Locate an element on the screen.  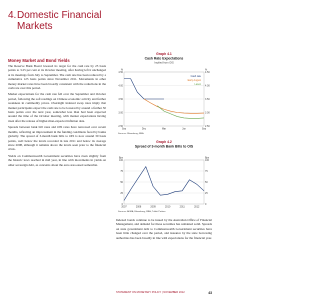
graph-source: Sources: Bloomberg; RBA is located at coordinates (131, 133).